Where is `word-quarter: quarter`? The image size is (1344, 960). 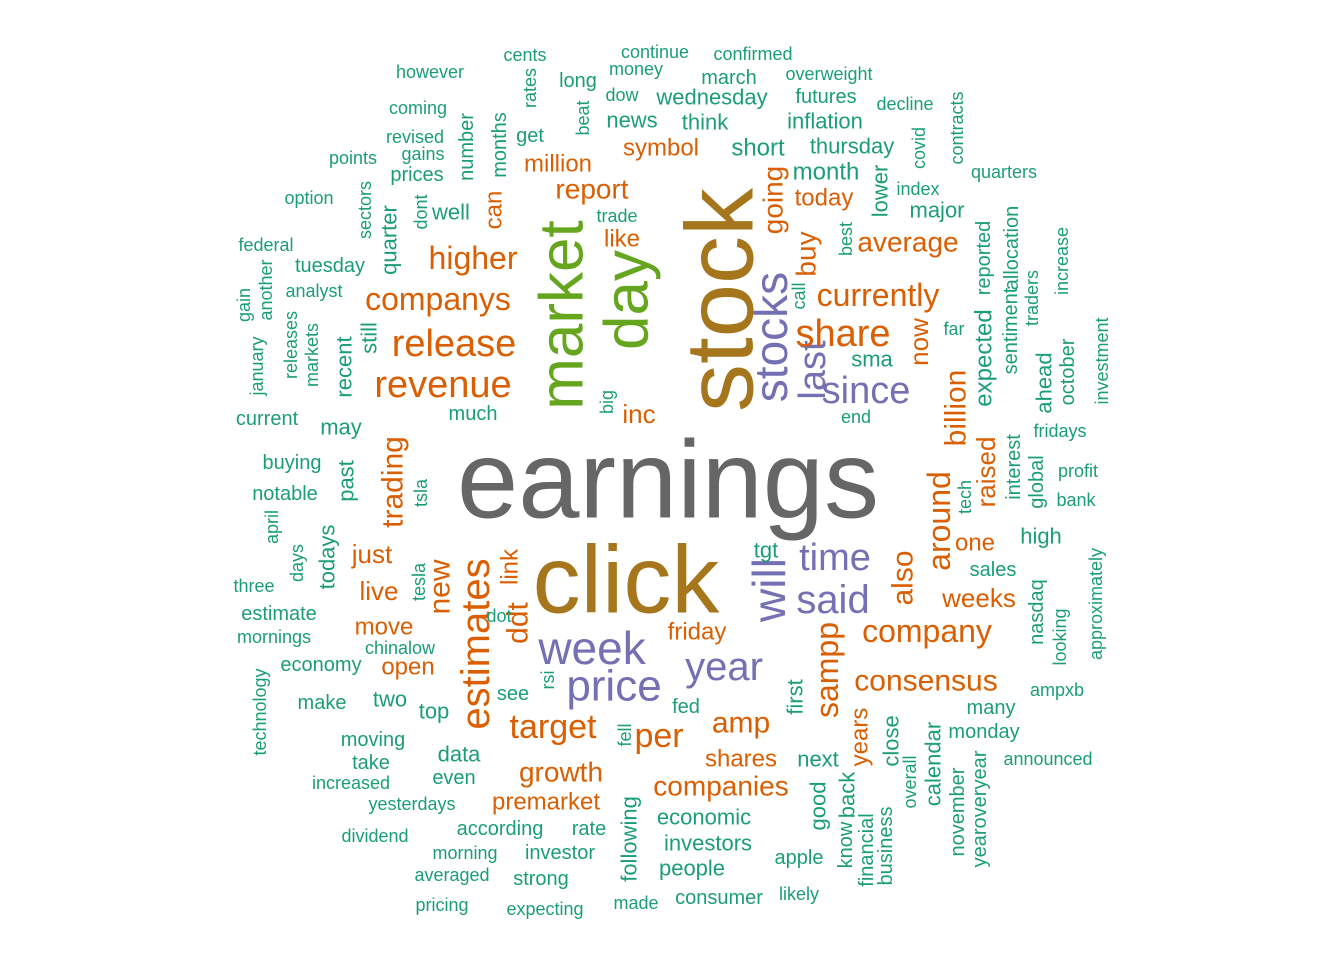
word-quarter: quarter is located at coordinates (389, 240).